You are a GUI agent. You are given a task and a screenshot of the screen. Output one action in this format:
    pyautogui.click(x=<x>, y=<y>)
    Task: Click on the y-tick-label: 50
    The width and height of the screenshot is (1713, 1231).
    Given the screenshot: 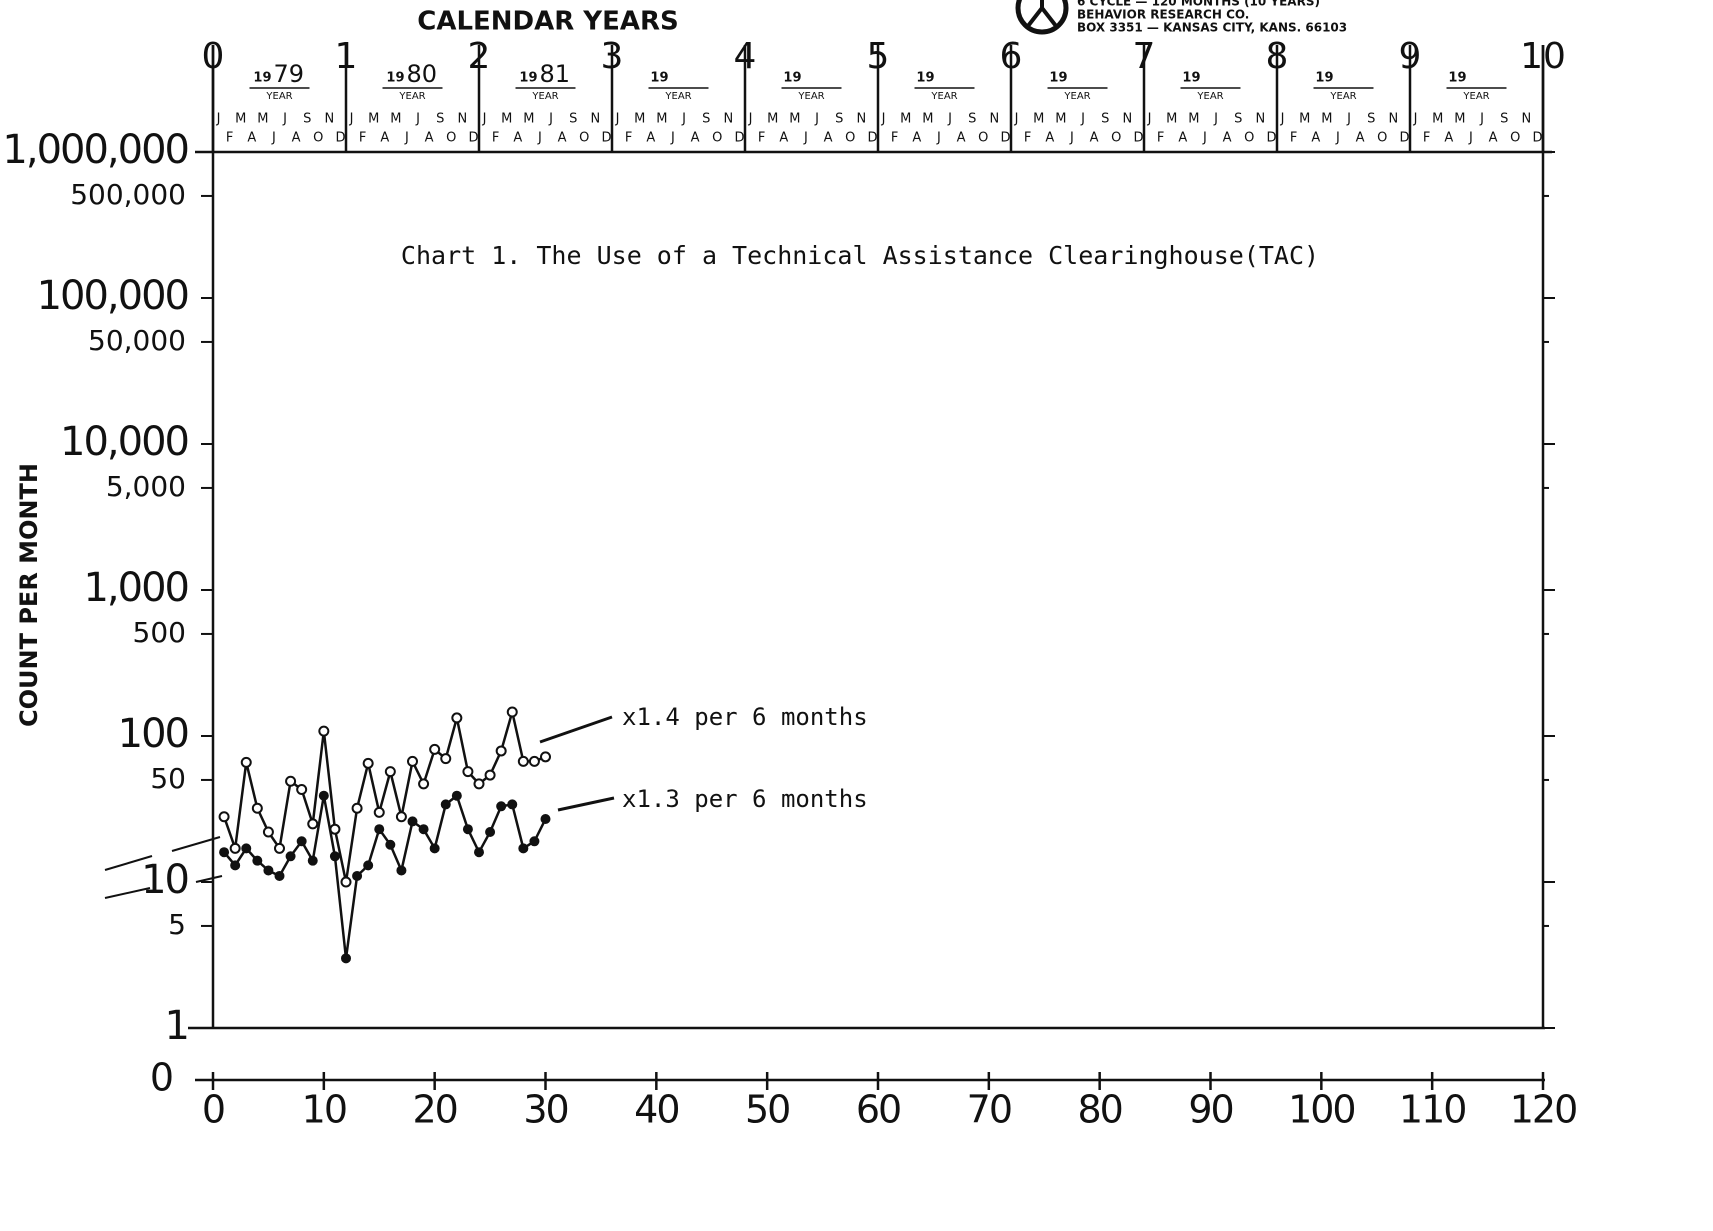 What is the action you would take?
    pyautogui.click(x=168, y=778)
    